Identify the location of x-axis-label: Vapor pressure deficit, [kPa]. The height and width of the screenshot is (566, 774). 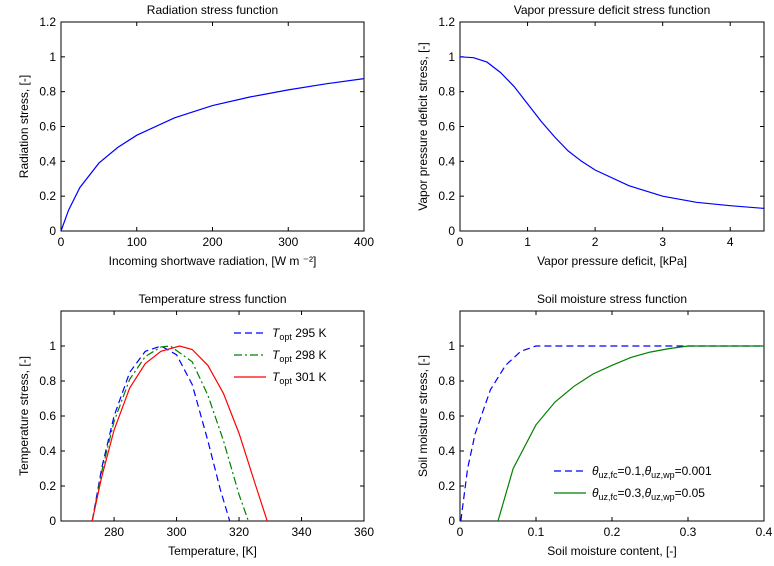
(612, 261).